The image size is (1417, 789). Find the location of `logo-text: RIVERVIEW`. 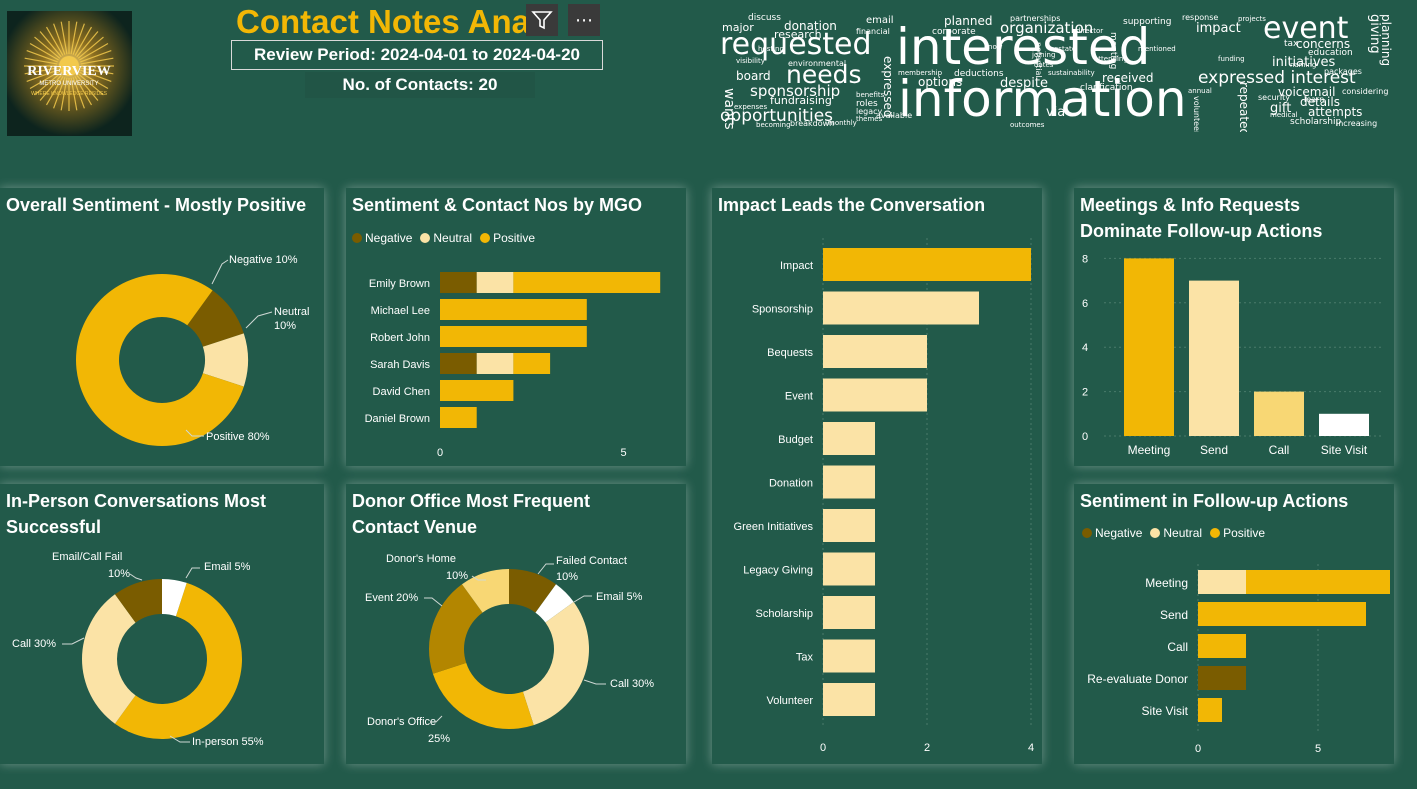

logo-text: RIVERVIEW is located at coordinates (69, 71).